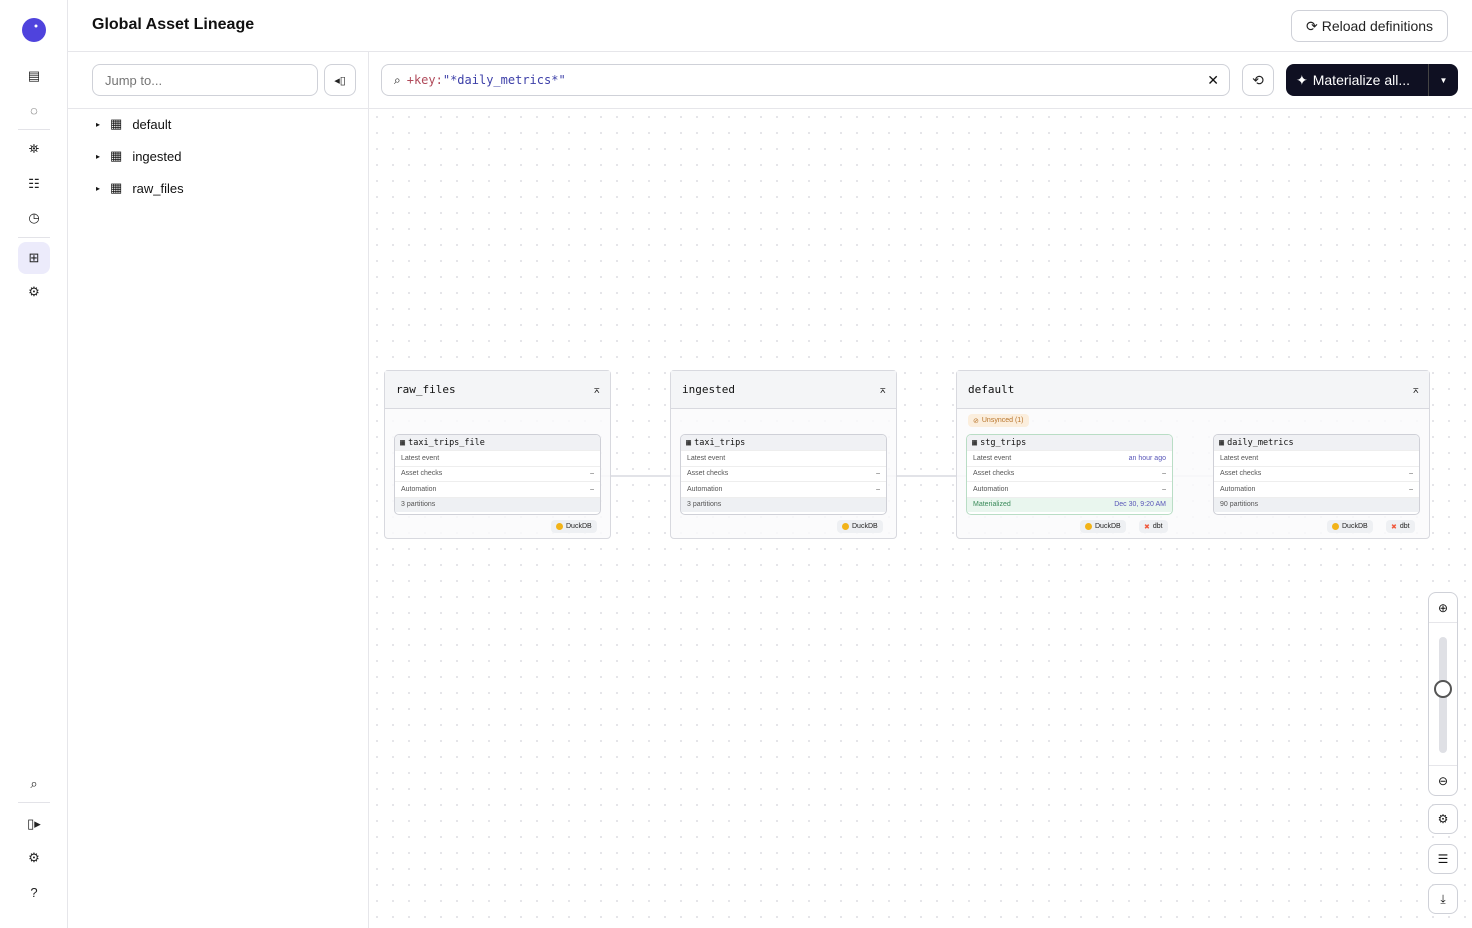  Describe the element at coordinates (140, 188) in the screenshot. I see `tree-item-raw-files: ▸ ▦ raw_files` at that location.